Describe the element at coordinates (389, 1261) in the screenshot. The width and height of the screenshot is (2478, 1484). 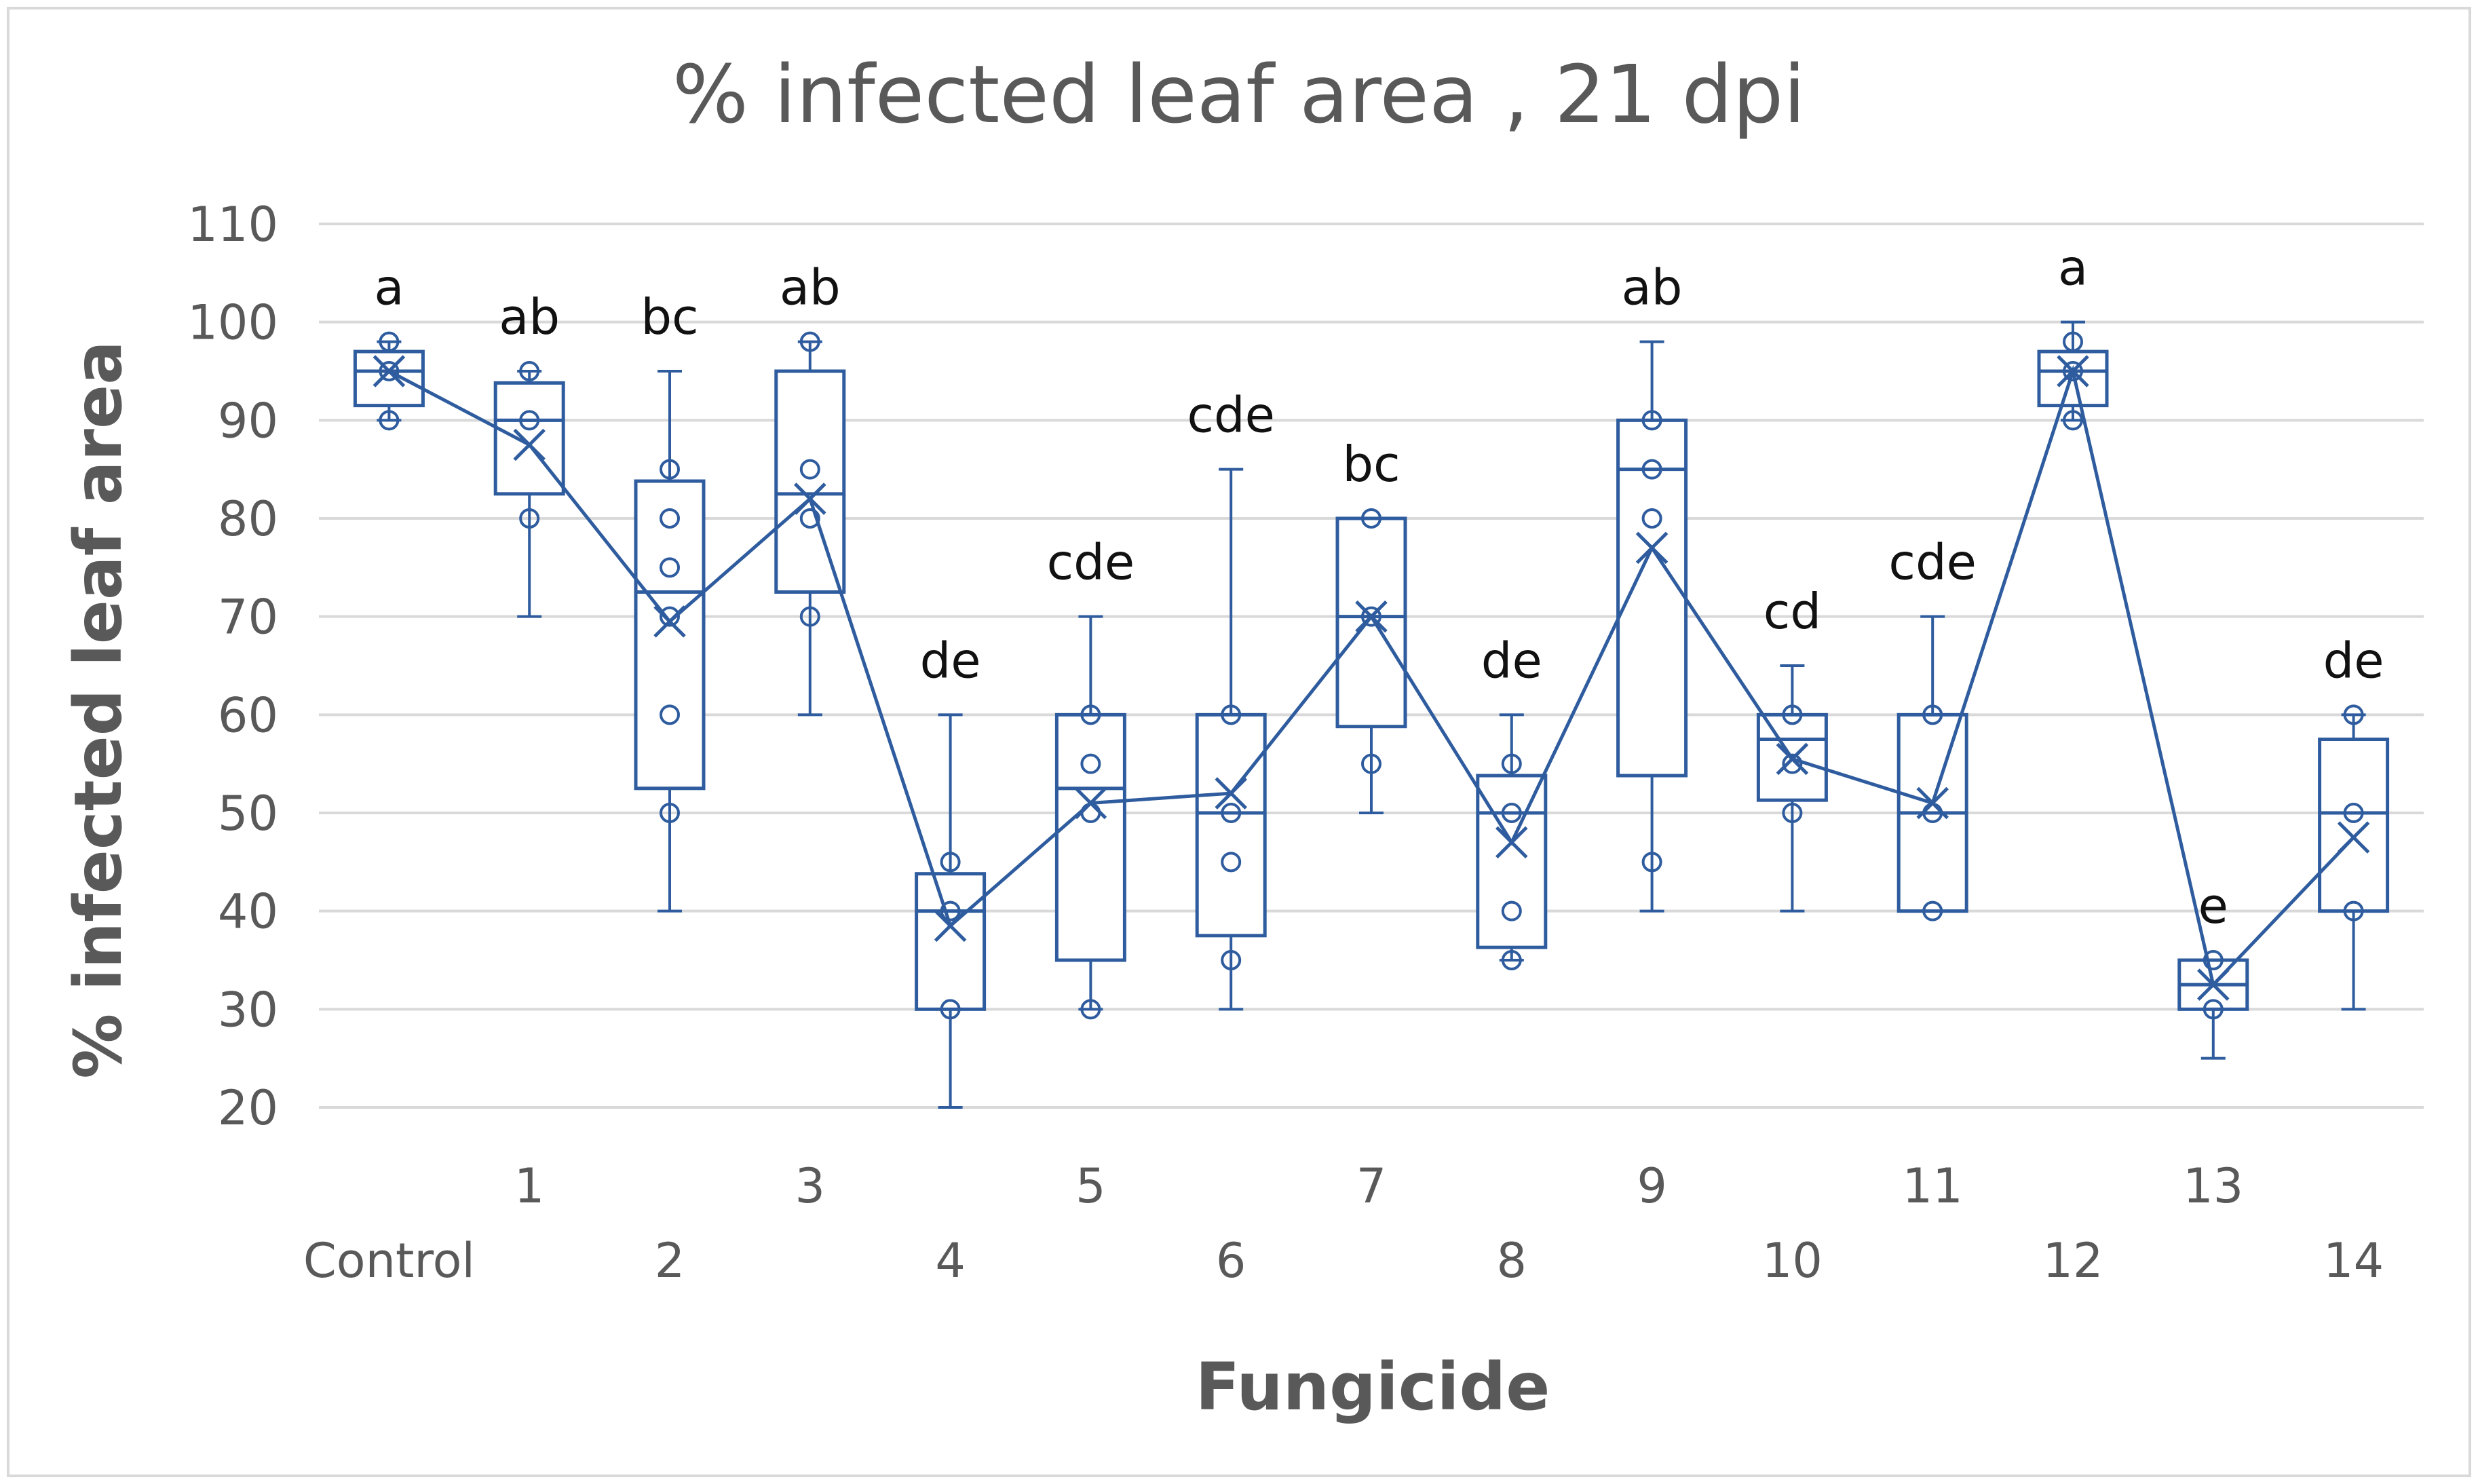
I see `x-tick-label: Control` at that location.